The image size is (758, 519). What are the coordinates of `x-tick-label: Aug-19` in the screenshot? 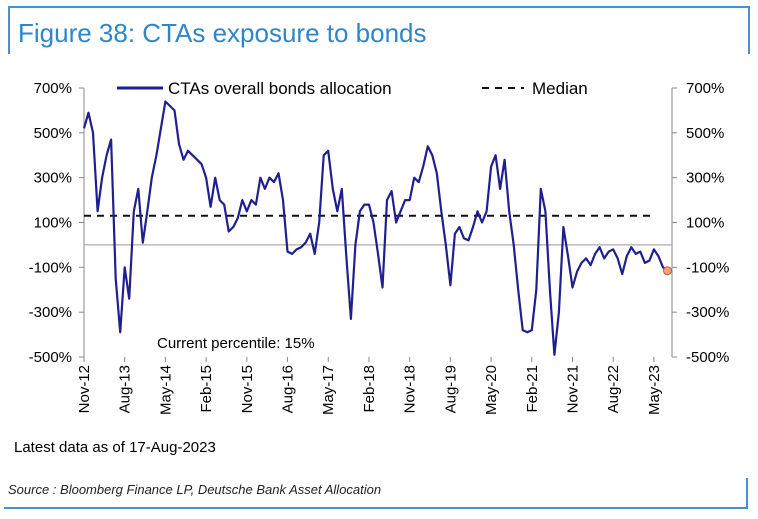 It's located at (450, 389).